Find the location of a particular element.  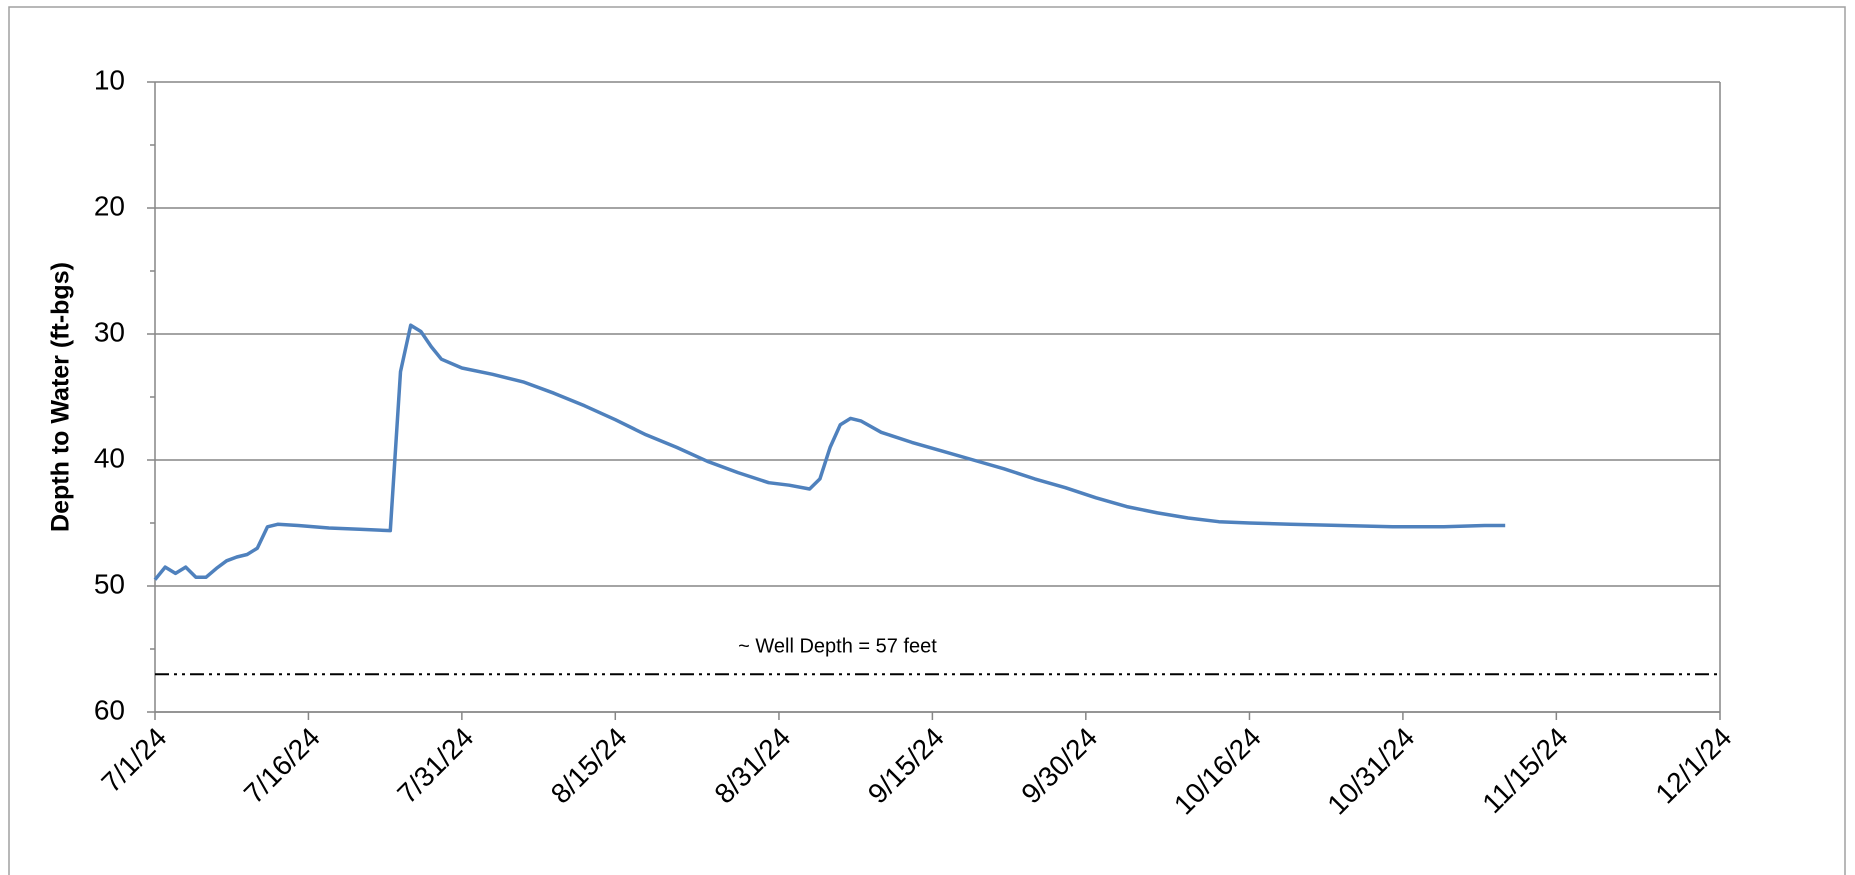

y-tick-label: 40 is located at coordinates (109, 457).